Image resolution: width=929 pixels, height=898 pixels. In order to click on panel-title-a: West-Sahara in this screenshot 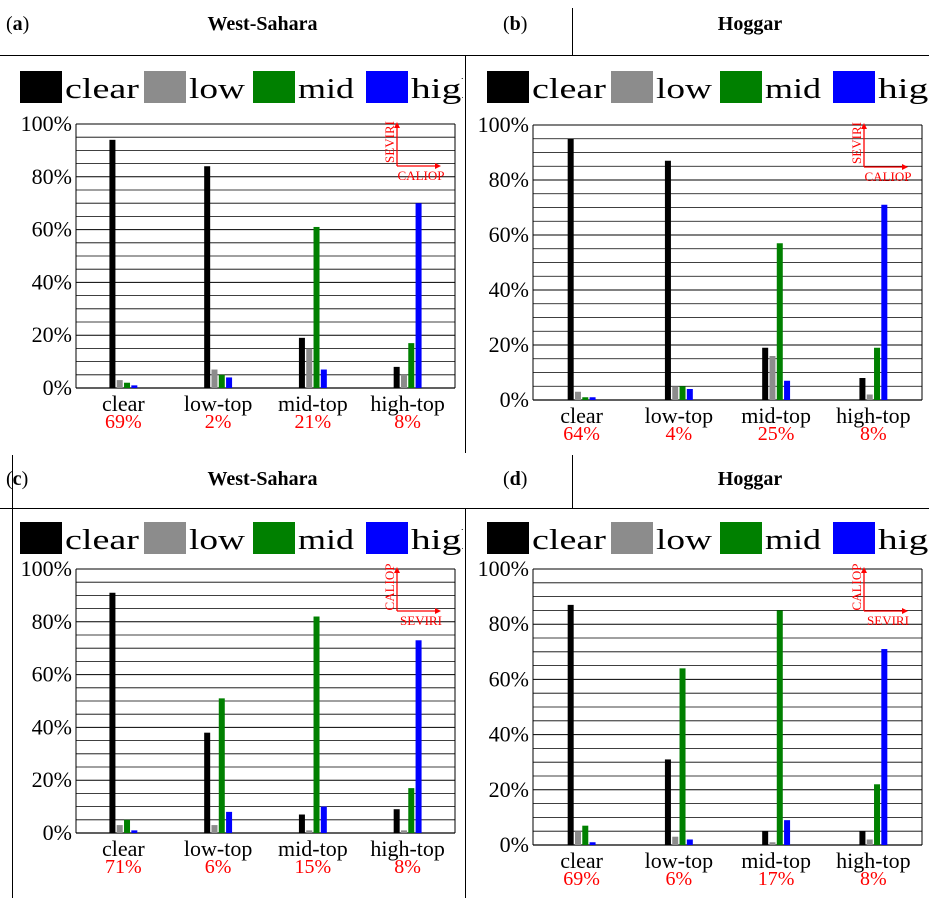, I will do `click(262, 24)`.